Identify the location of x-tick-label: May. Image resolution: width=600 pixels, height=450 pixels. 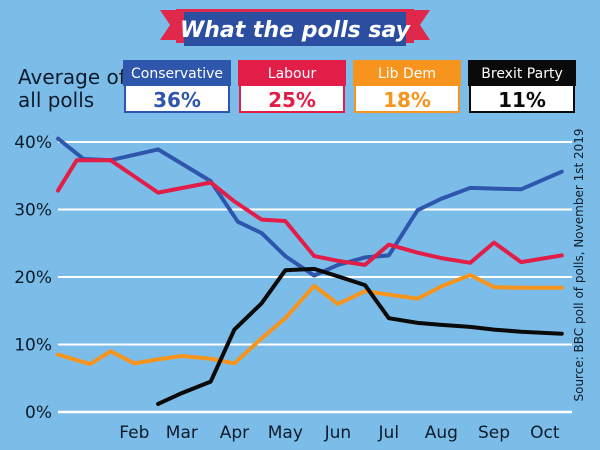
(285, 433).